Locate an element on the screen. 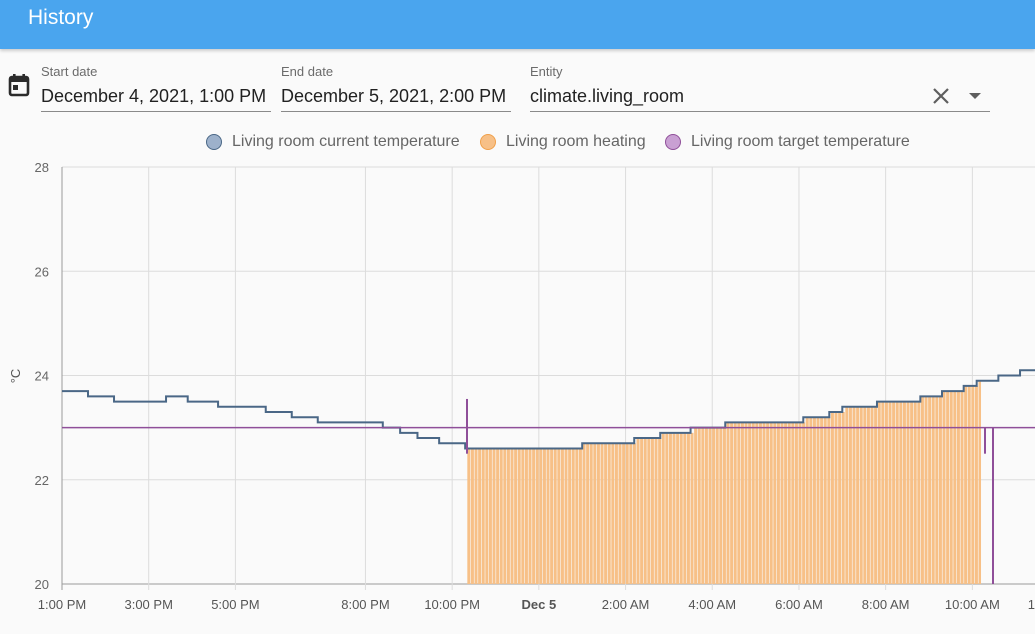 The height and width of the screenshot is (634, 1035). end-date-field: End date December 5, 2021, 2:00 PM is located at coordinates (396, 87).